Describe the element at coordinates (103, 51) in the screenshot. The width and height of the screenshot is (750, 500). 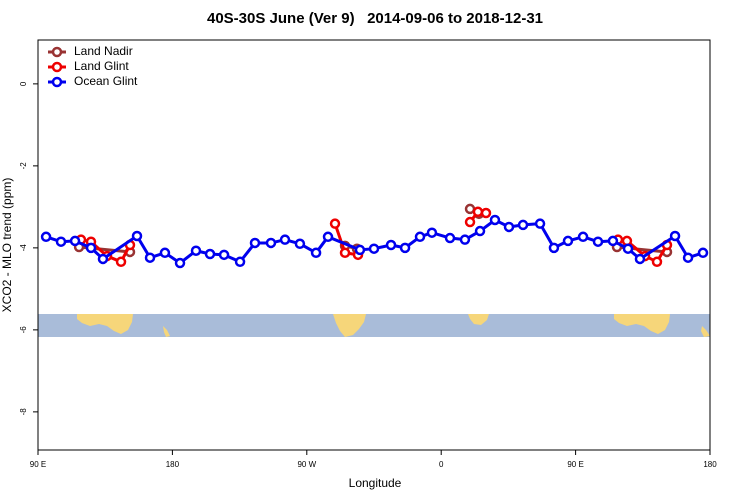
I see `legend-label: Land Nadir` at that location.